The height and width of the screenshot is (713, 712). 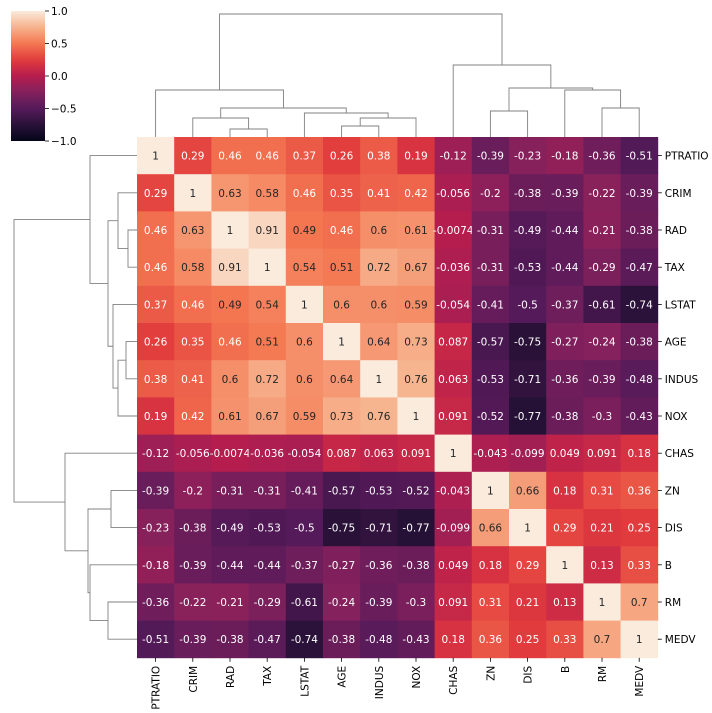 I want to click on row-tick-label: CRIM, so click(x=678, y=194).